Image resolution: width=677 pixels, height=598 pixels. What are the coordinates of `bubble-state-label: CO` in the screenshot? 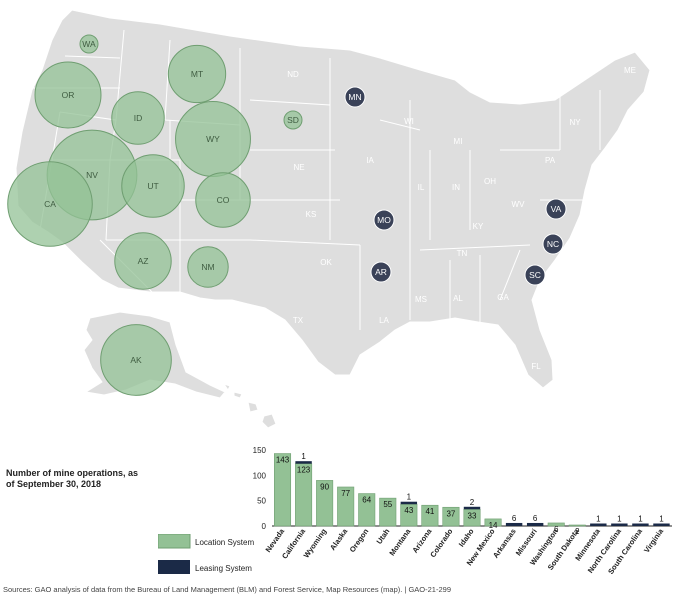 It's located at (223, 200).